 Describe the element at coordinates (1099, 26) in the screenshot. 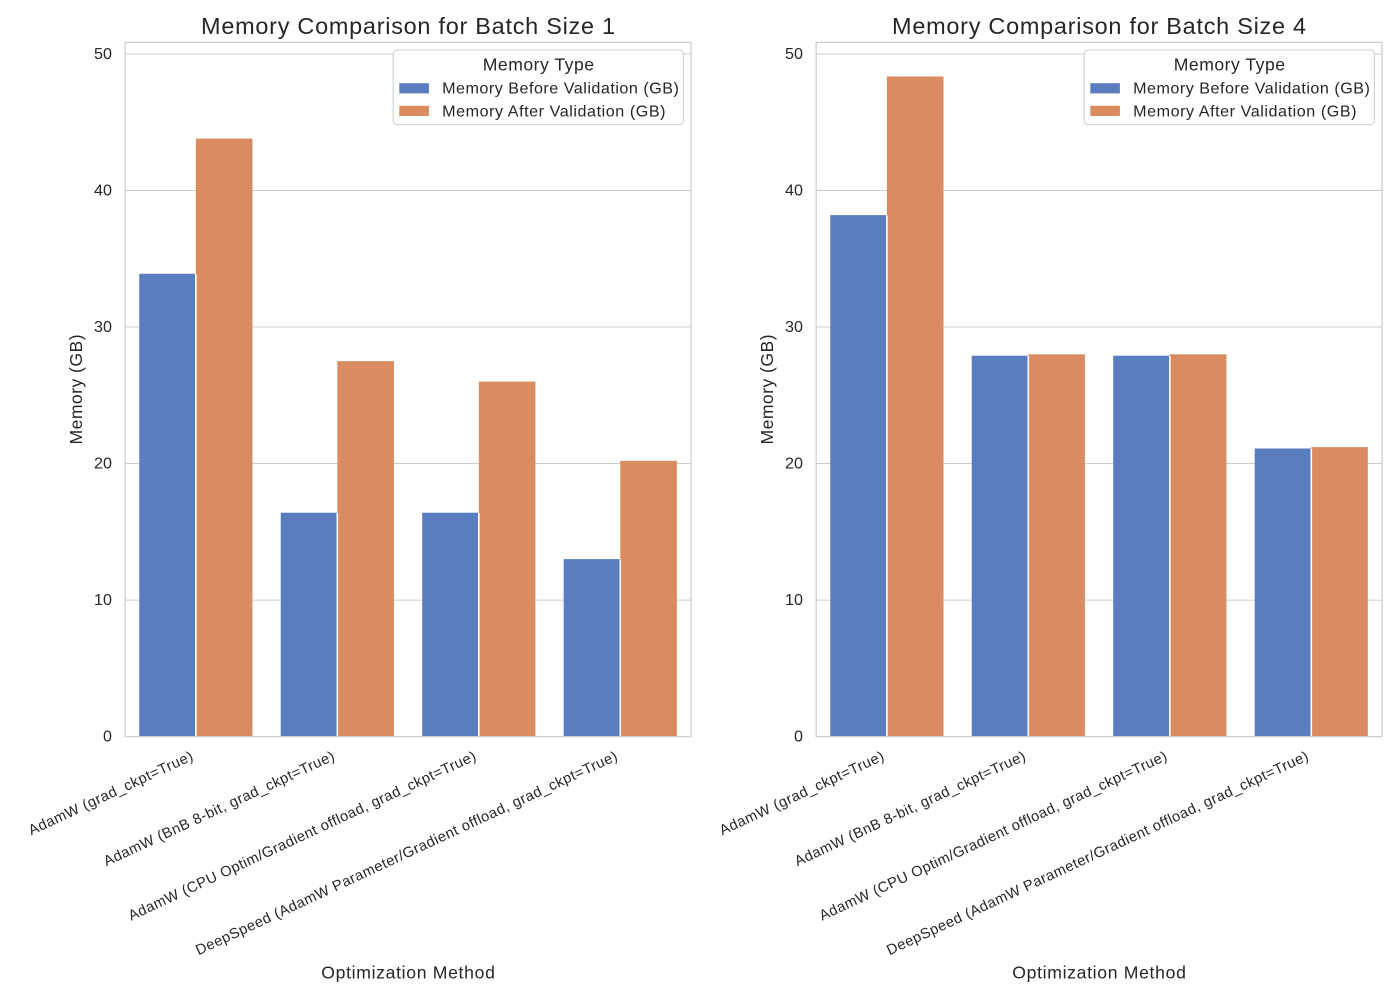

I see `svg-text:Memory Comparison for Batch Si: Memory Comparison for Batch Size 4` at that location.